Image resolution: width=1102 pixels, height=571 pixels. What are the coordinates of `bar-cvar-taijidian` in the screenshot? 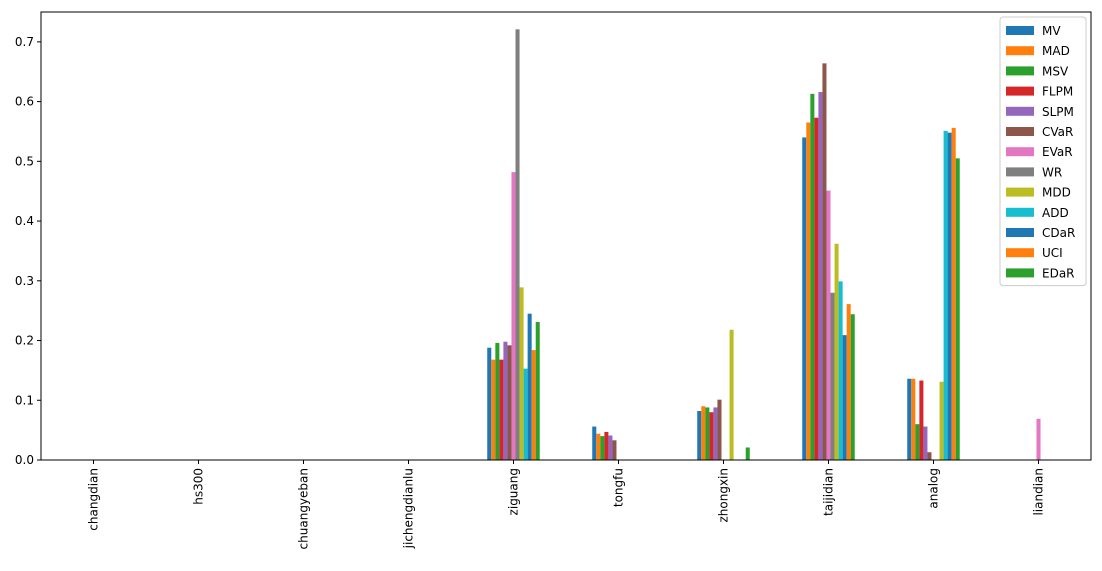 It's located at (824, 262).